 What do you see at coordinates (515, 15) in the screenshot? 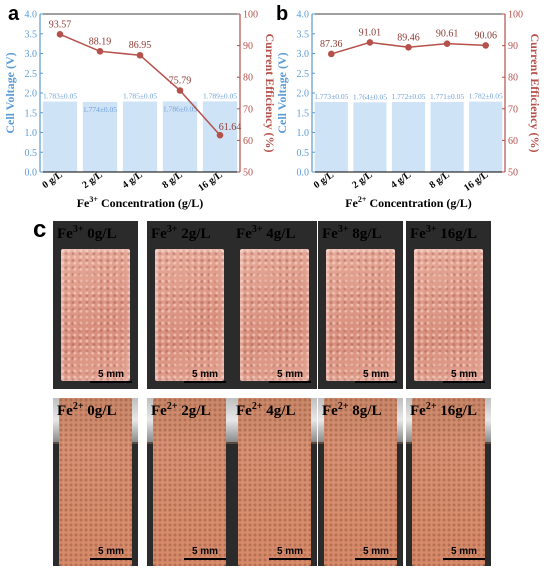
I see `right-tick-label-b-5: 100` at bounding box center [515, 15].